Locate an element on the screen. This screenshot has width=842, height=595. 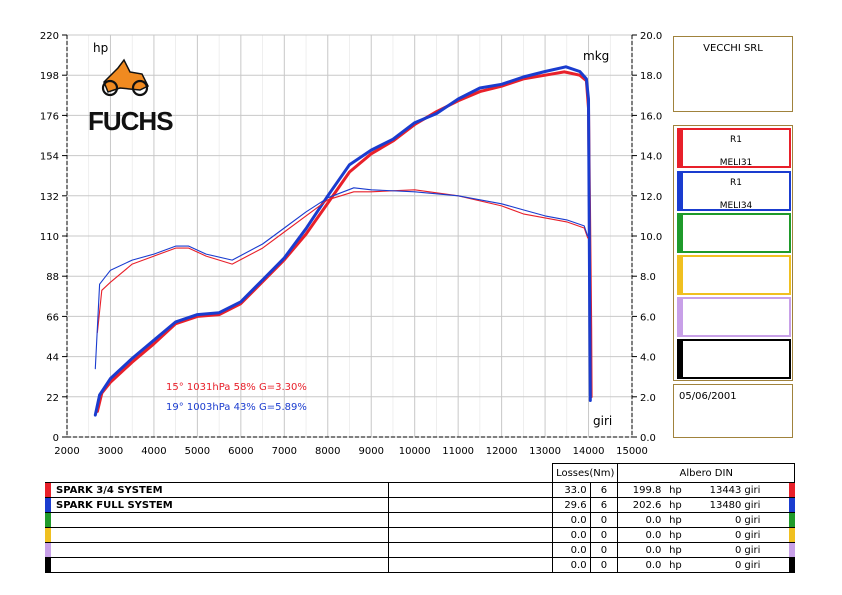
max-rpm: 13480 is located at coordinates (725, 505).